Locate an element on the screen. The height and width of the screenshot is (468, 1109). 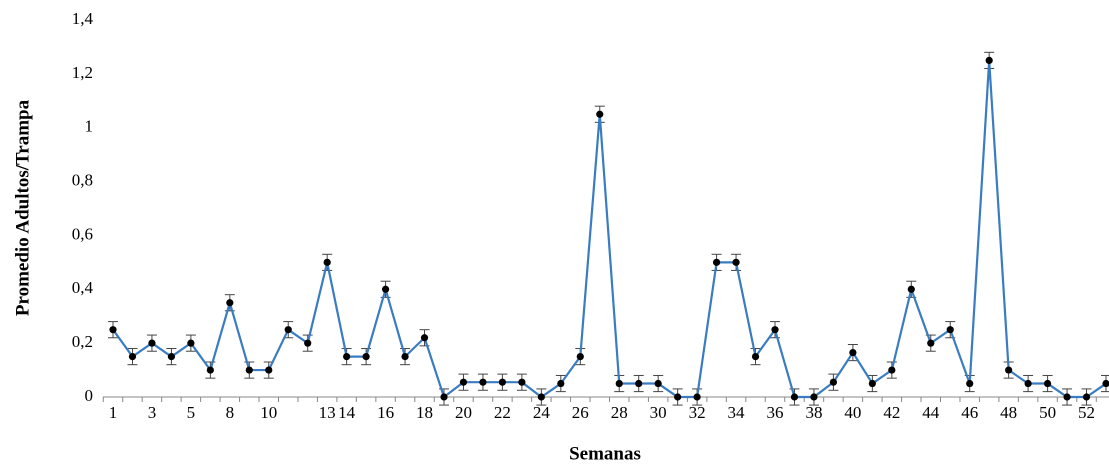
y-tick-label: 0,4 is located at coordinates (83, 287).